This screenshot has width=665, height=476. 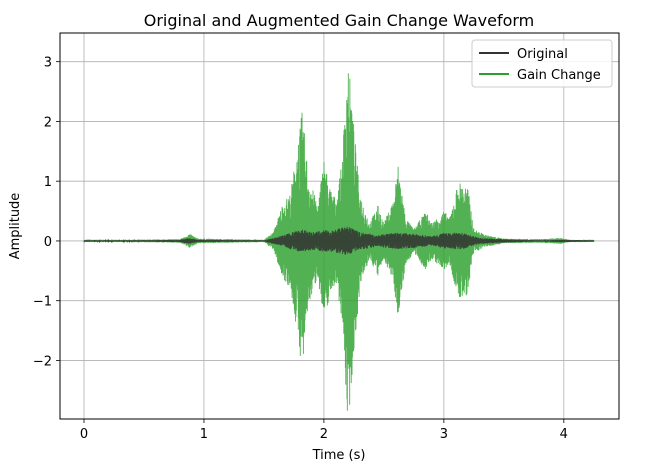 I want to click on legend: Original Gain Change, so click(x=542, y=63).